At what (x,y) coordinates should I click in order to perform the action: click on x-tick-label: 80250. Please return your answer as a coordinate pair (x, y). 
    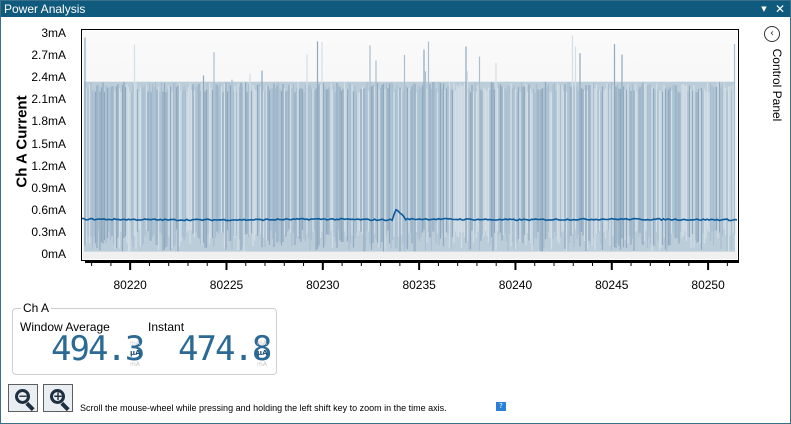
    Looking at the image, I should click on (708, 285).